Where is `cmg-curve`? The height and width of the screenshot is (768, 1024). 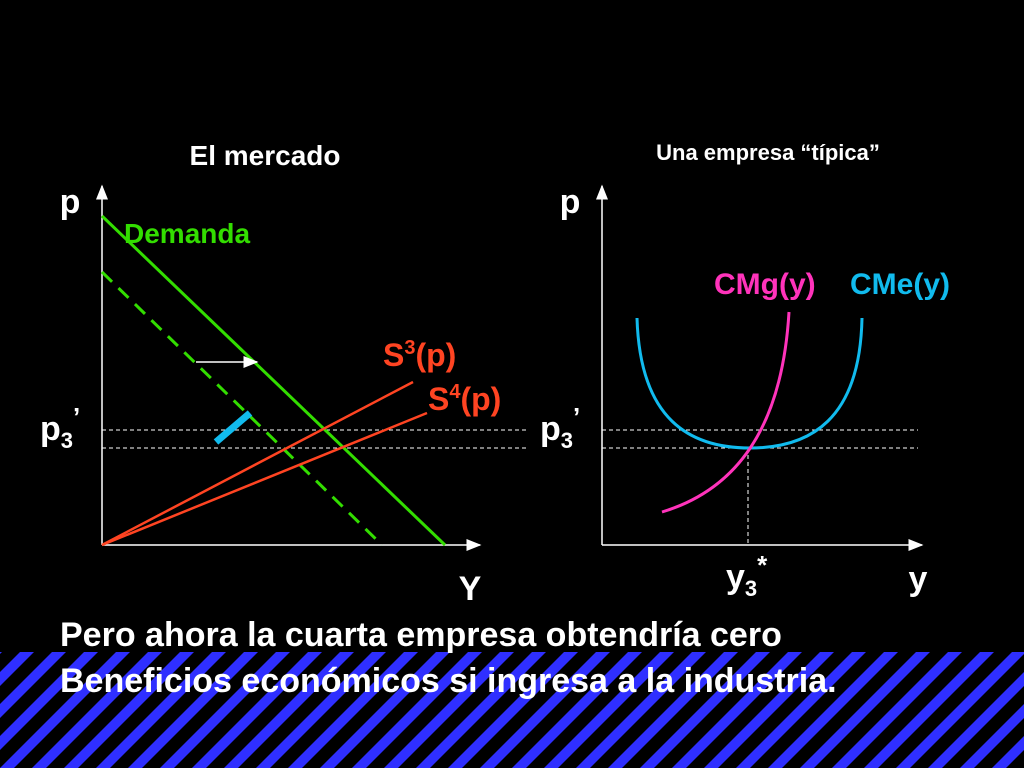 cmg-curve is located at coordinates (726, 412).